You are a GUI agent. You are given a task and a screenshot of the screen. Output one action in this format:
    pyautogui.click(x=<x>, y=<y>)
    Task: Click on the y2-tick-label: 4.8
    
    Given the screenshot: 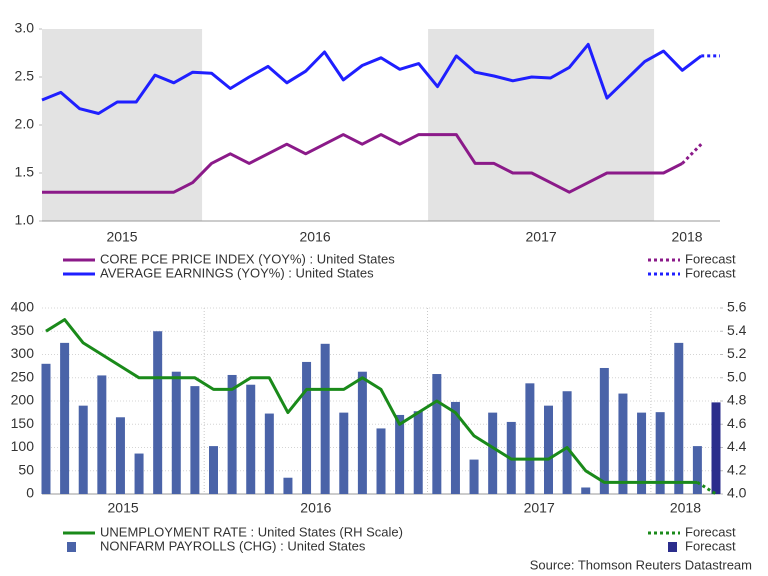 What is the action you would take?
    pyautogui.click(x=737, y=400)
    